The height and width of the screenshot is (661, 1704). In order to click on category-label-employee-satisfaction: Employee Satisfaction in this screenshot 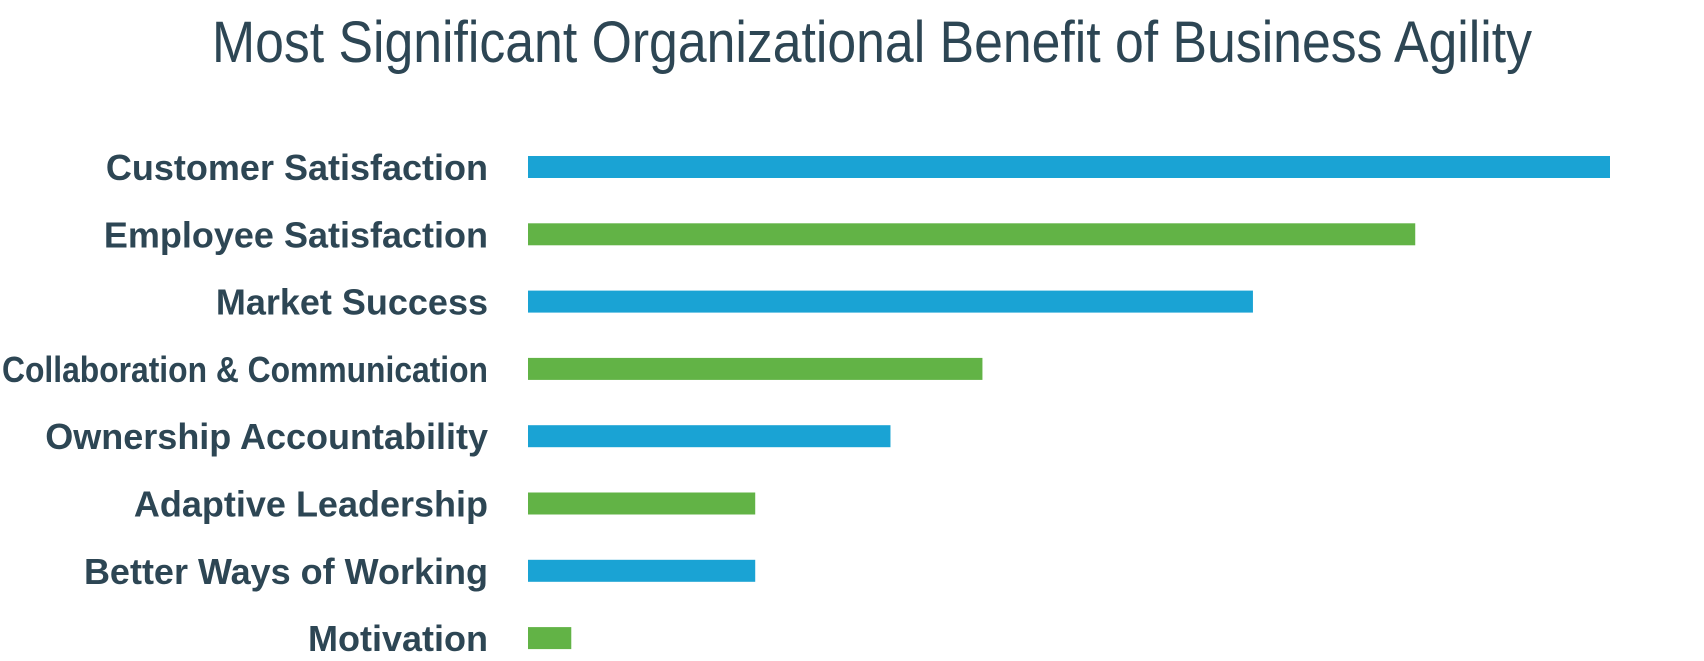, I will do `click(296, 234)`.